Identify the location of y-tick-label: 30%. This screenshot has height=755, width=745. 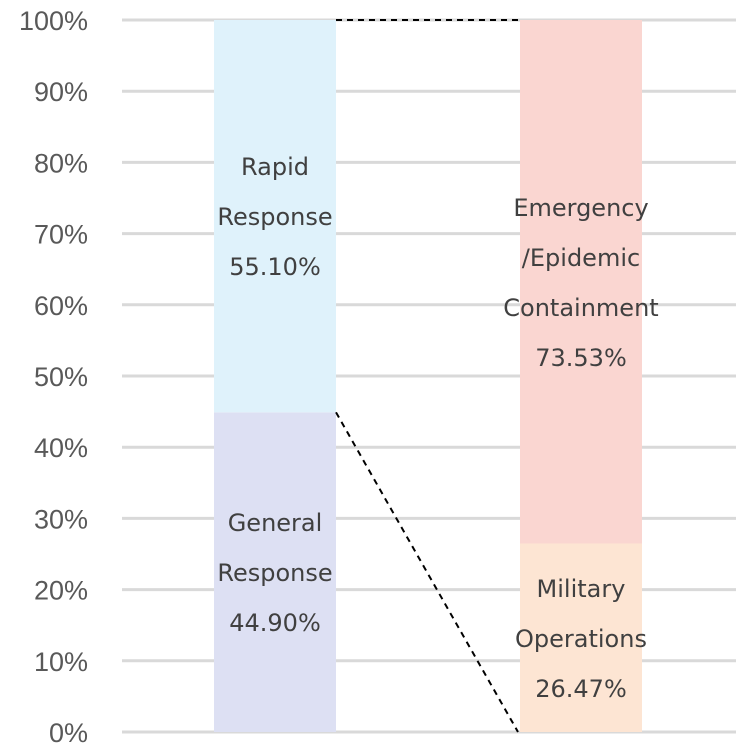
(61, 519).